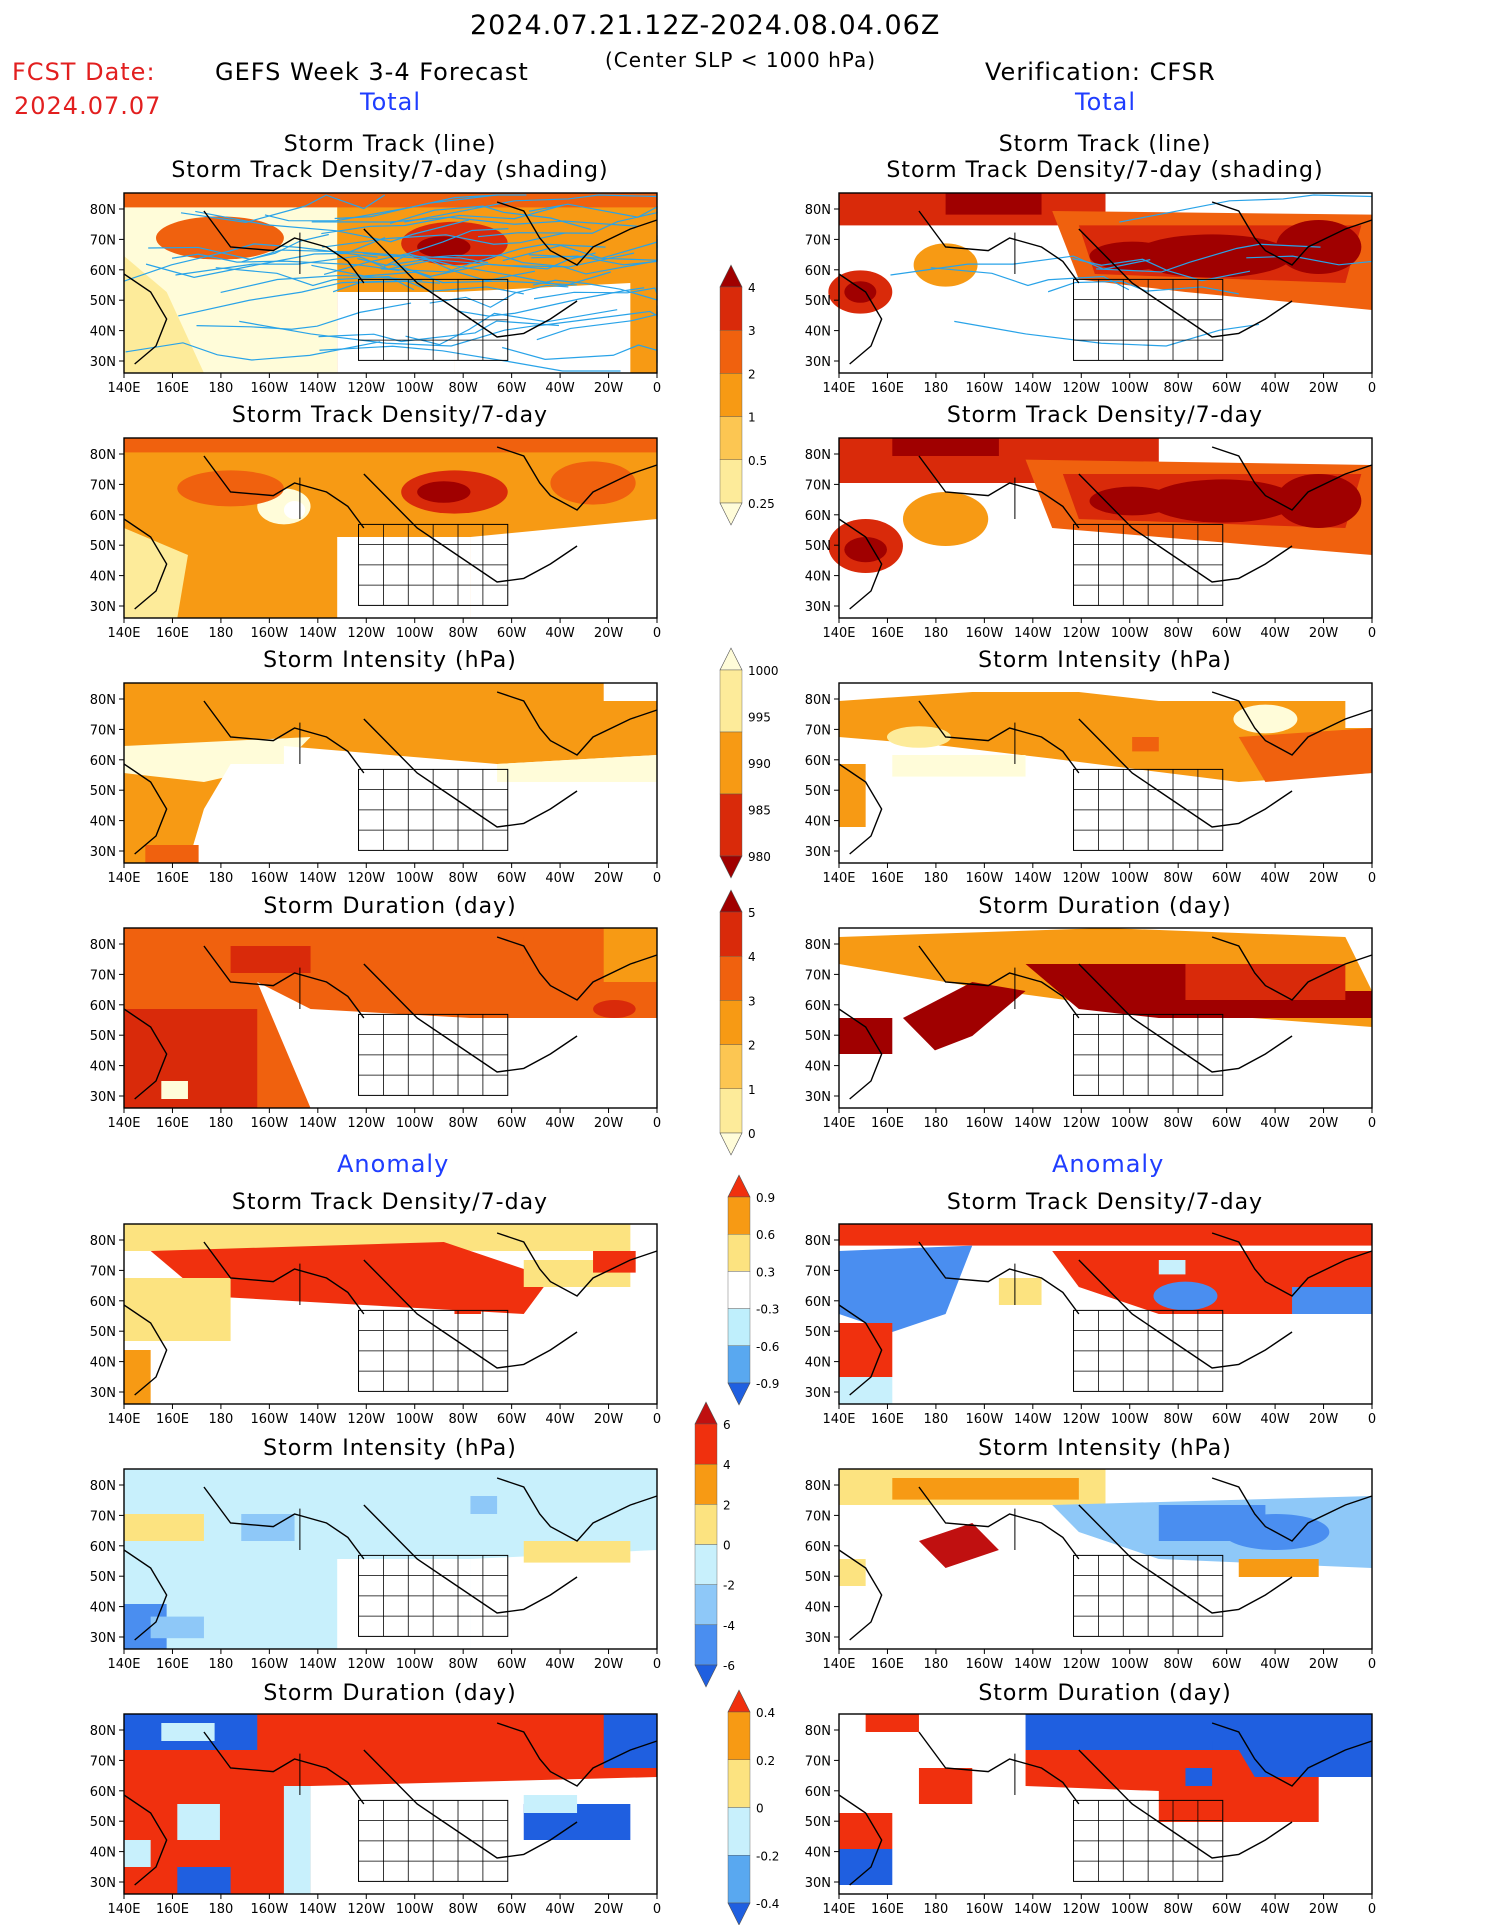 The height and width of the screenshot is (1925, 1487). I want to click on colorbar-arrow-top, so click(706, 1413).